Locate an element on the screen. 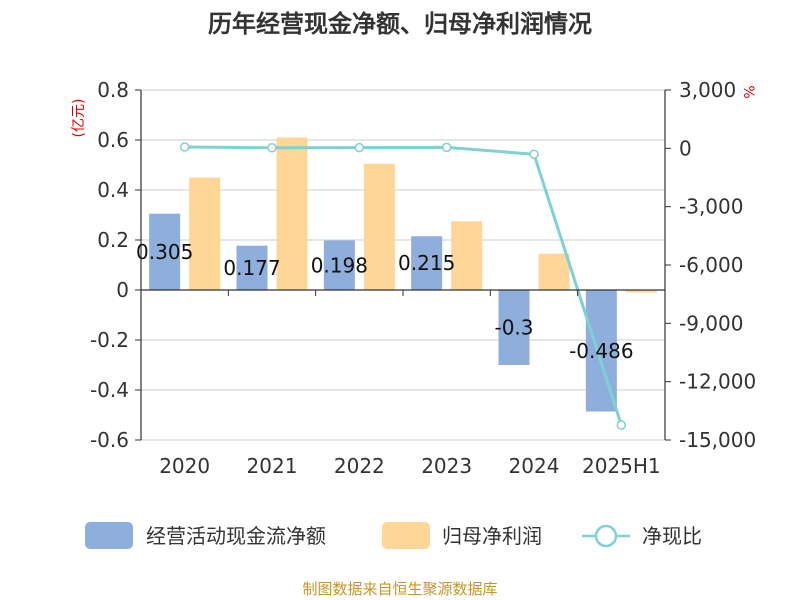  x-axis-tick-label: 2024 is located at coordinates (534, 466).